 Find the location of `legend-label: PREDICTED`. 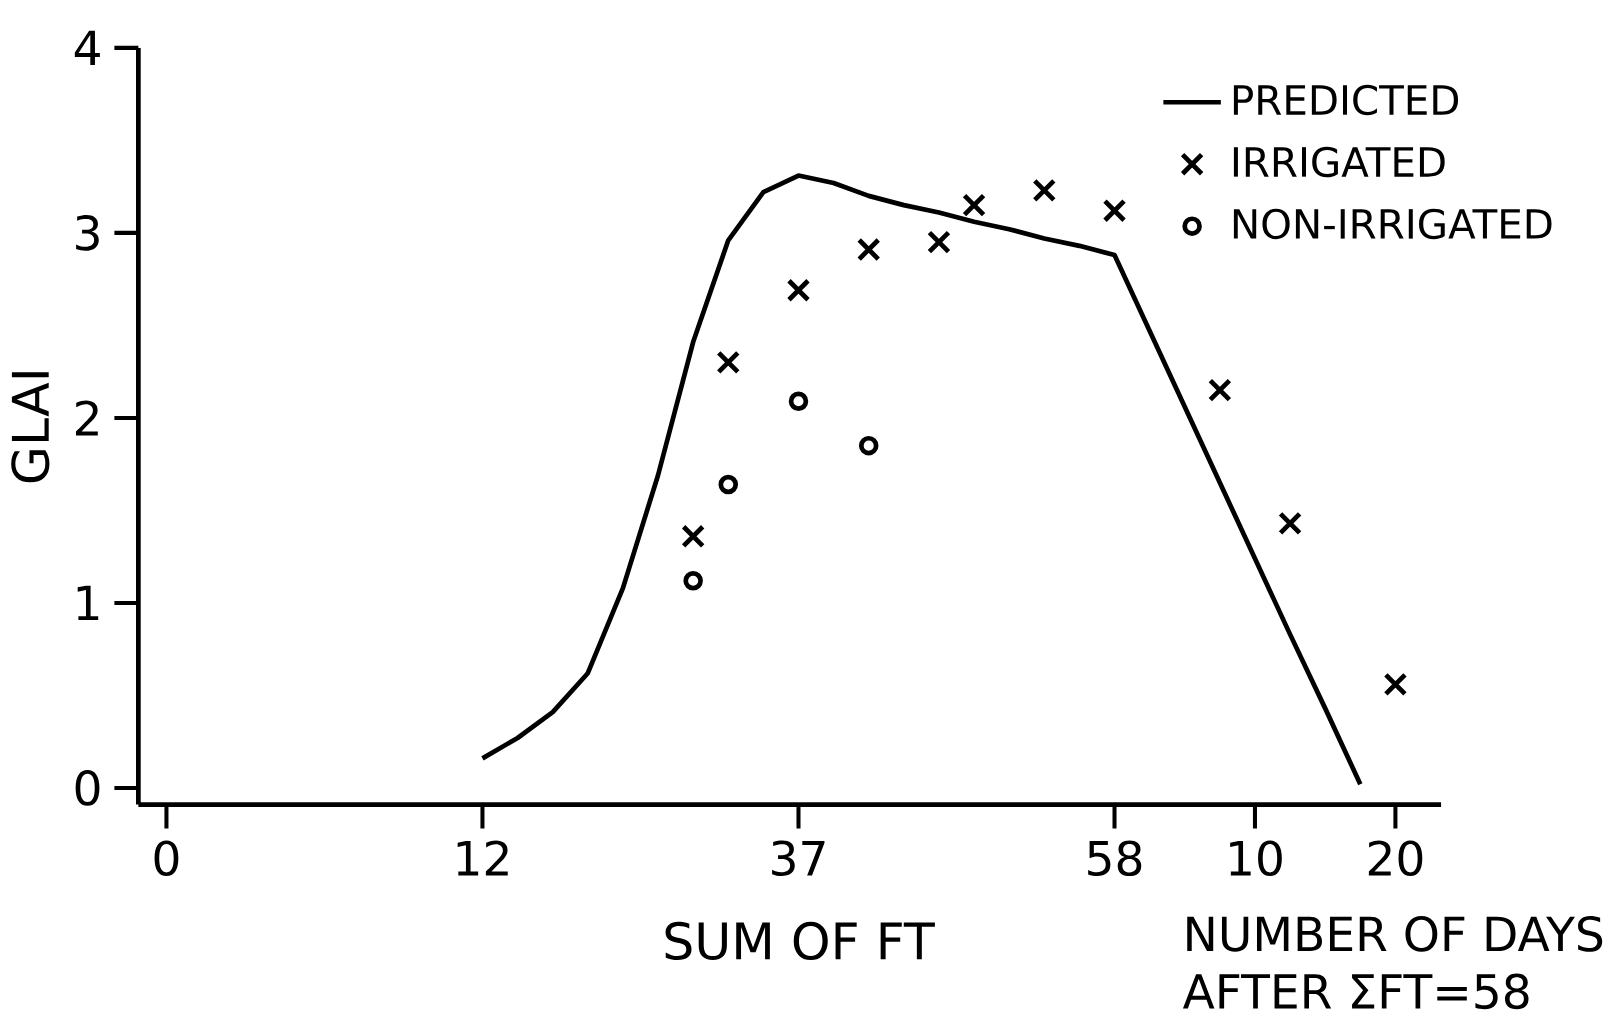

legend-label: PREDICTED is located at coordinates (1346, 100).